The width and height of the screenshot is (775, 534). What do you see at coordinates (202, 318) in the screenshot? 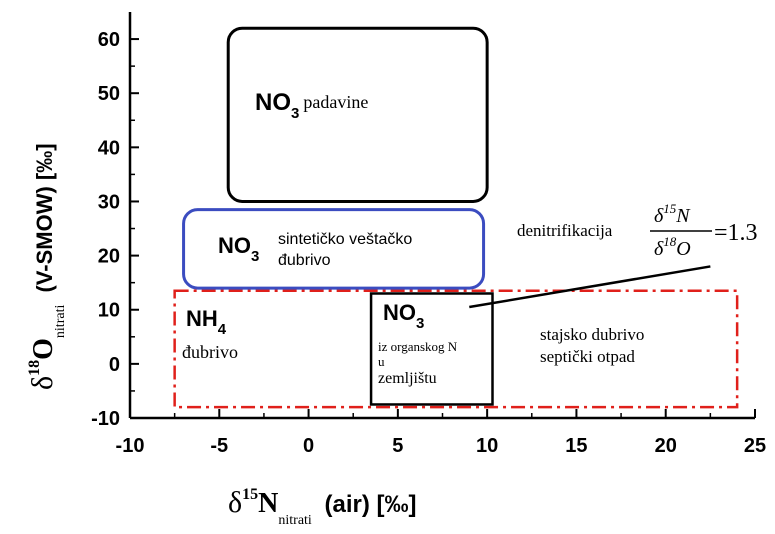
I see `region-ammonium-label-species: NH` at bounding box center [202, 318].